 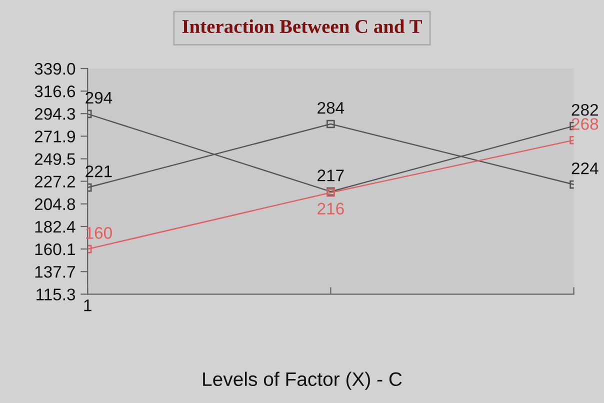 What do you see at coordinates (331, 108) in the screenshot?
I see `data-label: 284` at bounding box center [331, 108].